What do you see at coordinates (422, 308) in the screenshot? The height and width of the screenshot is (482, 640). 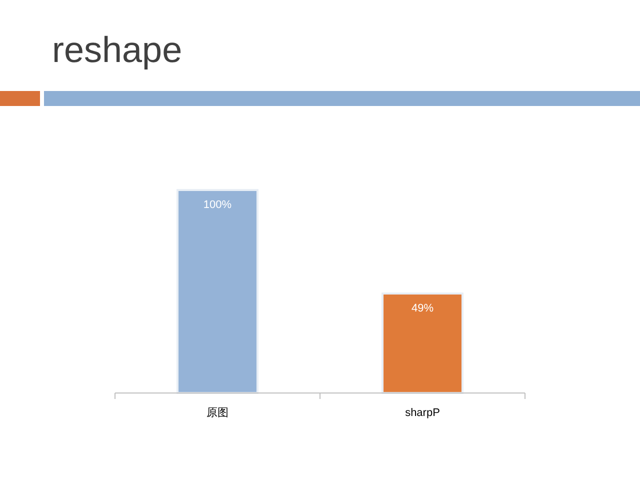 I see `data-label: 49%` at bounding box center [422, 308].